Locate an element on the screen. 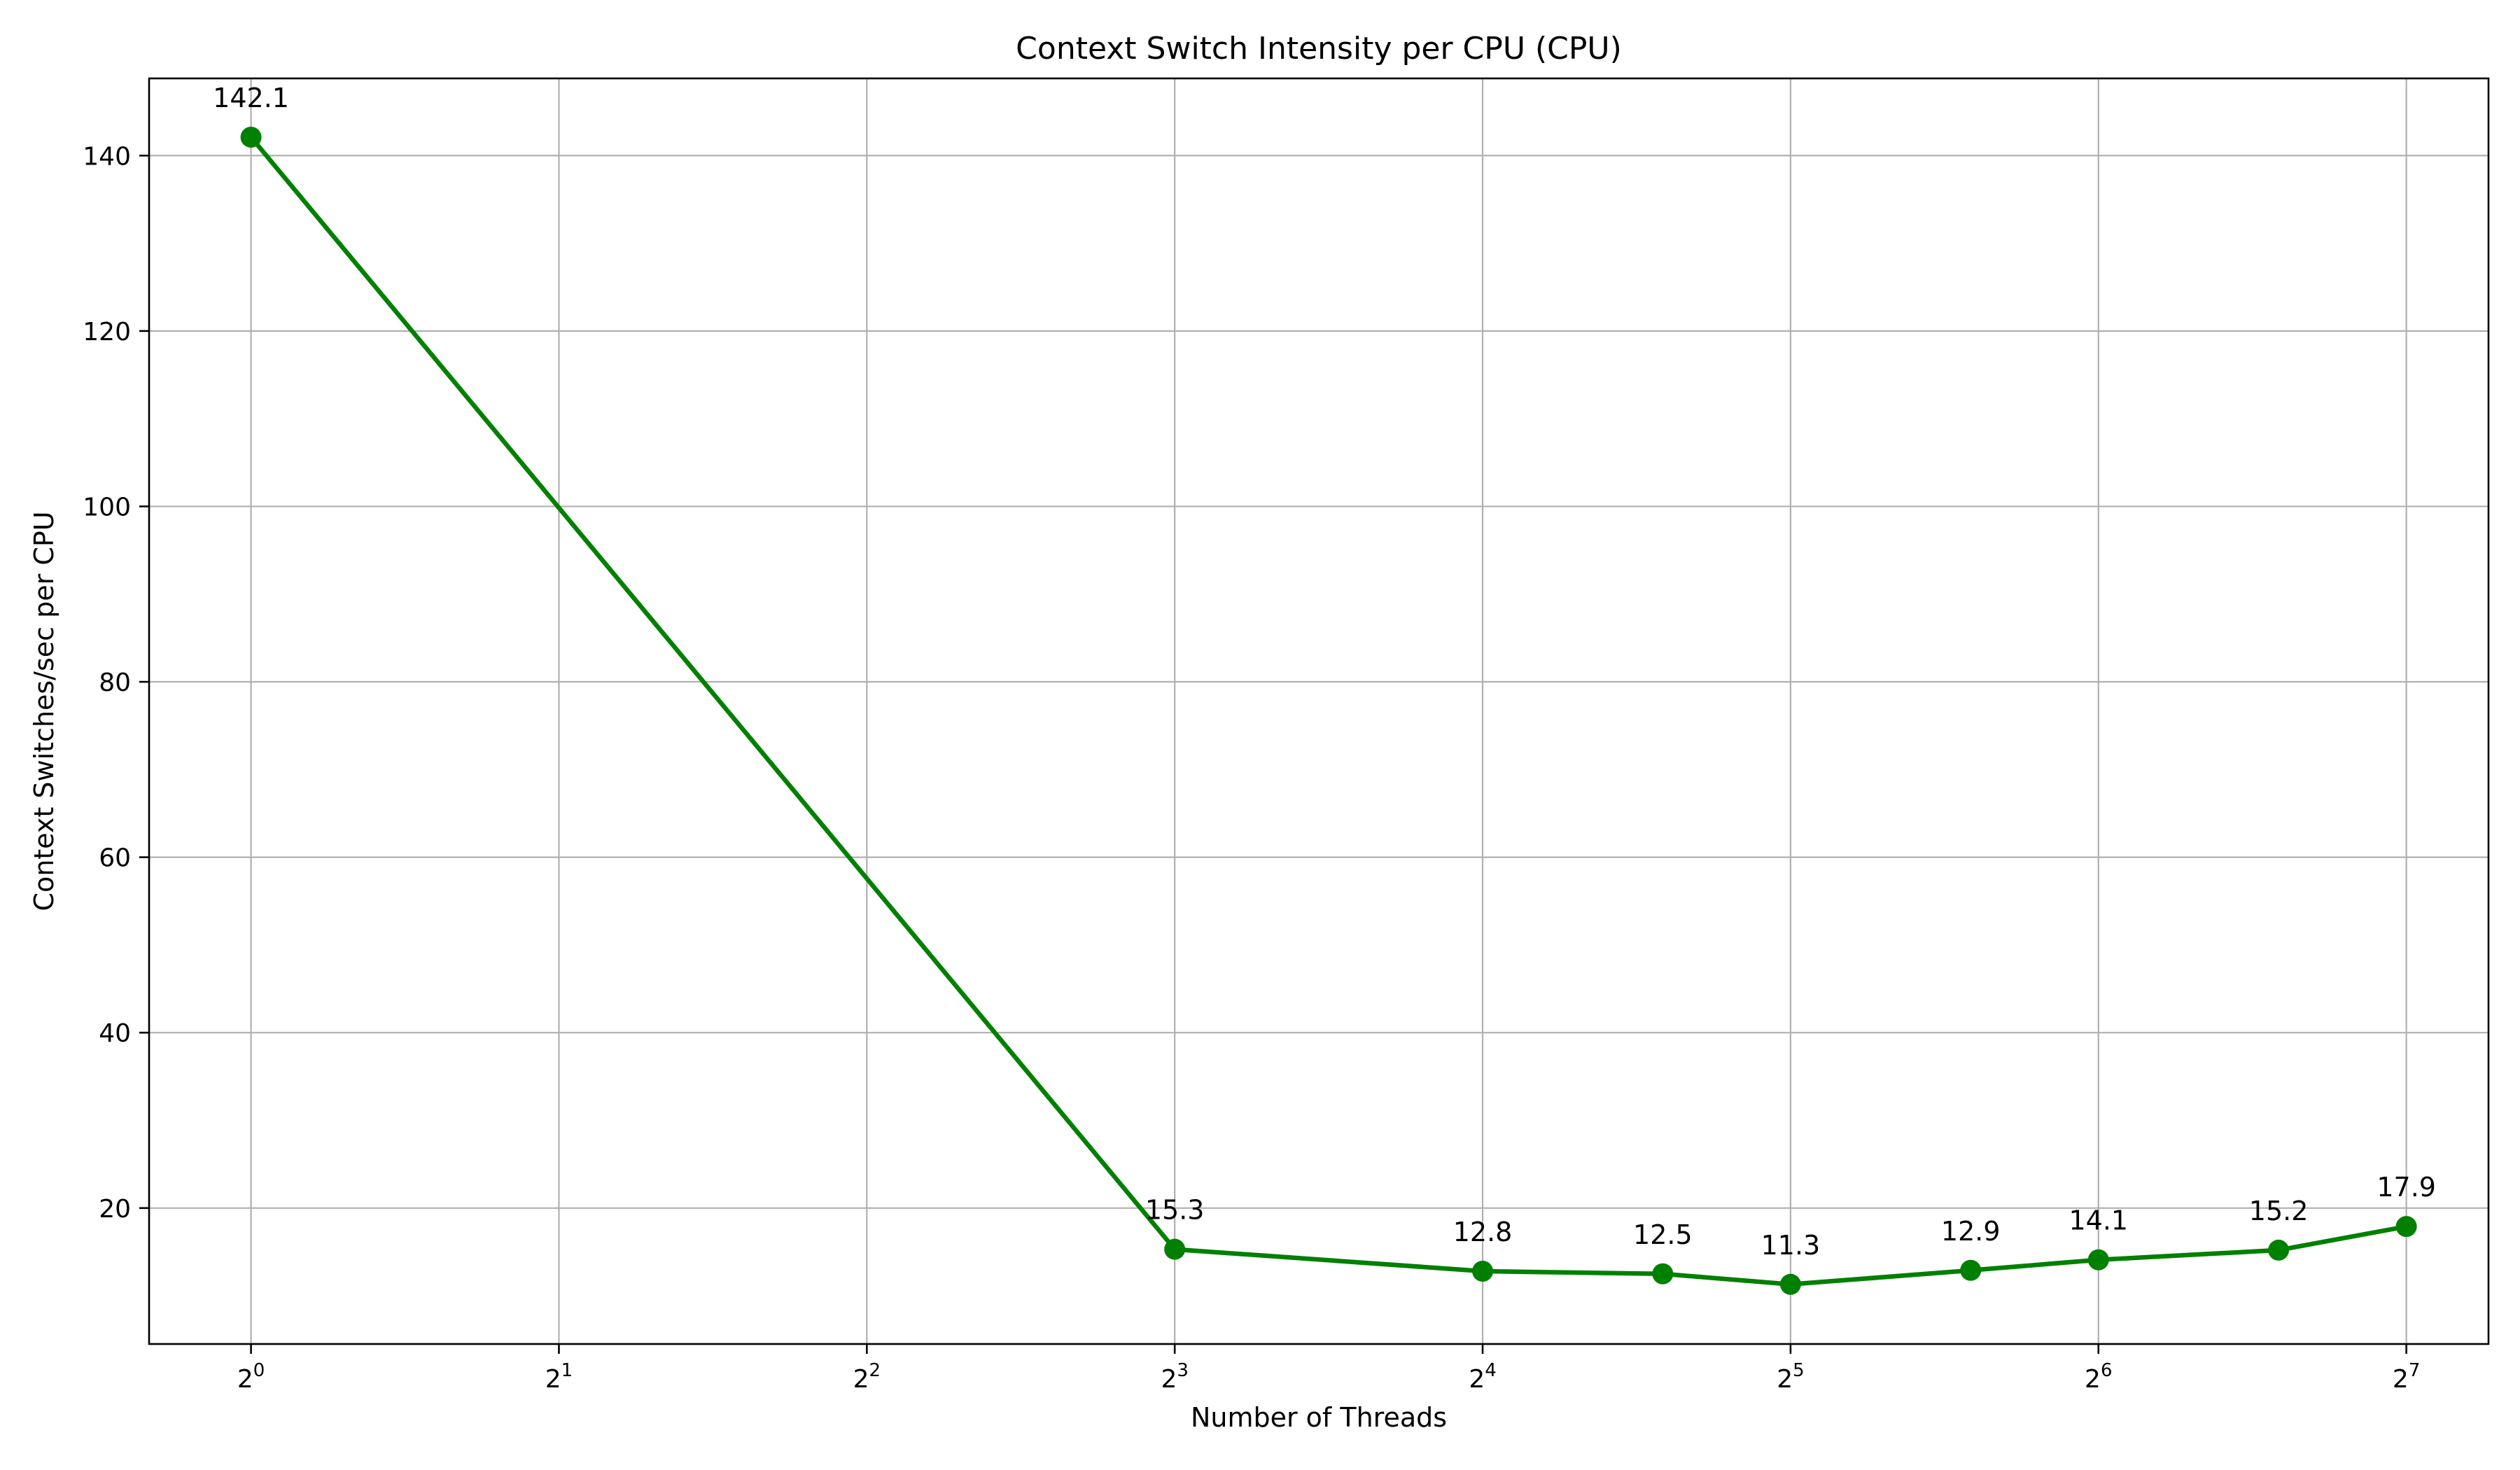  y-tick-label: 20 is located at coordinates (115, 1209).